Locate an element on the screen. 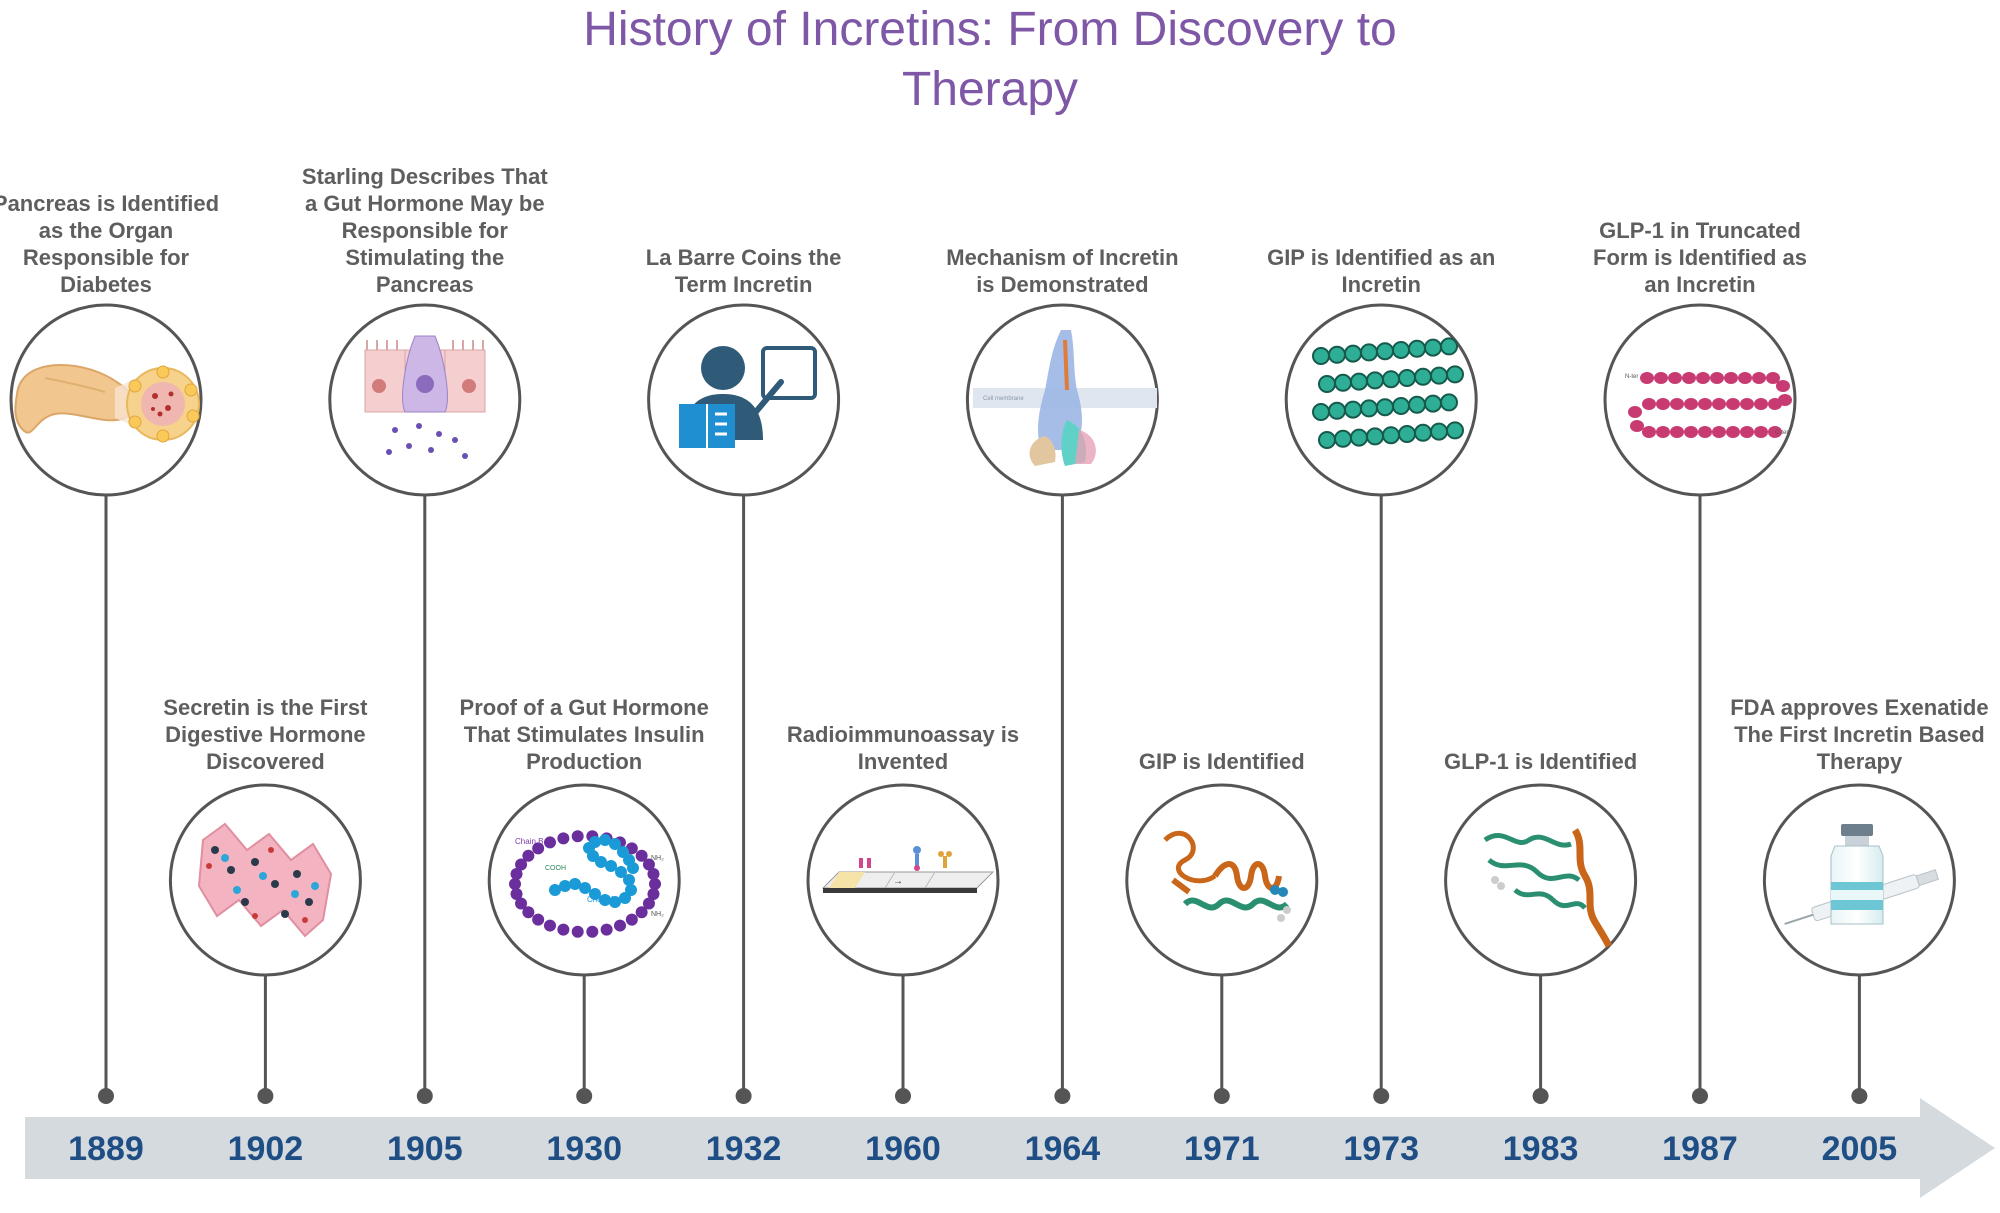 The image size is (2000, 1213). chain-a-label: Chain A is located at coordinates (601, 899).